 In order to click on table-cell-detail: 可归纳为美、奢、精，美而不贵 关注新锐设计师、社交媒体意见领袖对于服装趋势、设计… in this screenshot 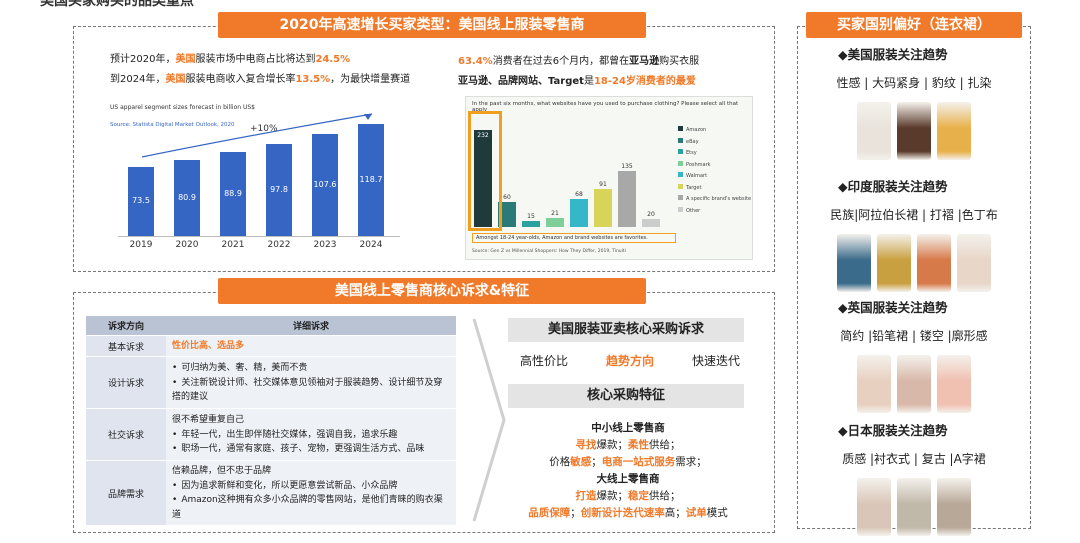, I will do `click(311, 383)`.